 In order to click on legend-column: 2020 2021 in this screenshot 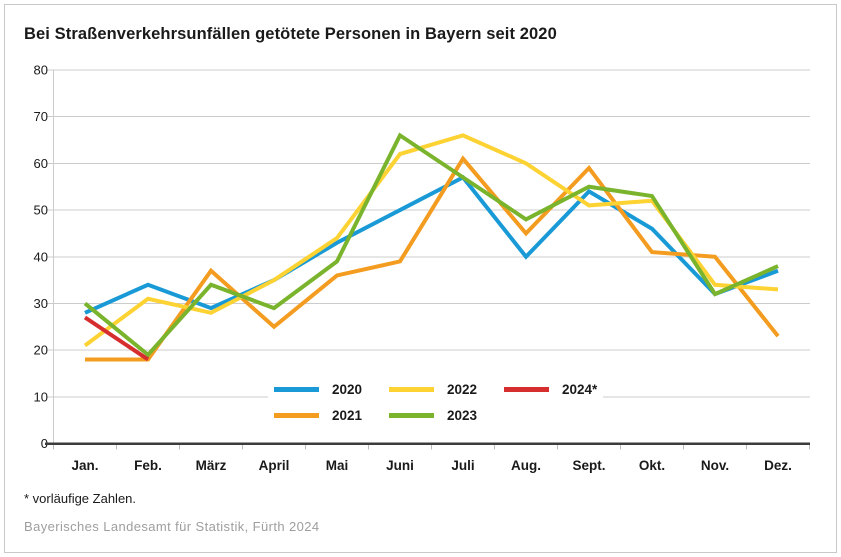, I will do `click(331, 402)`.